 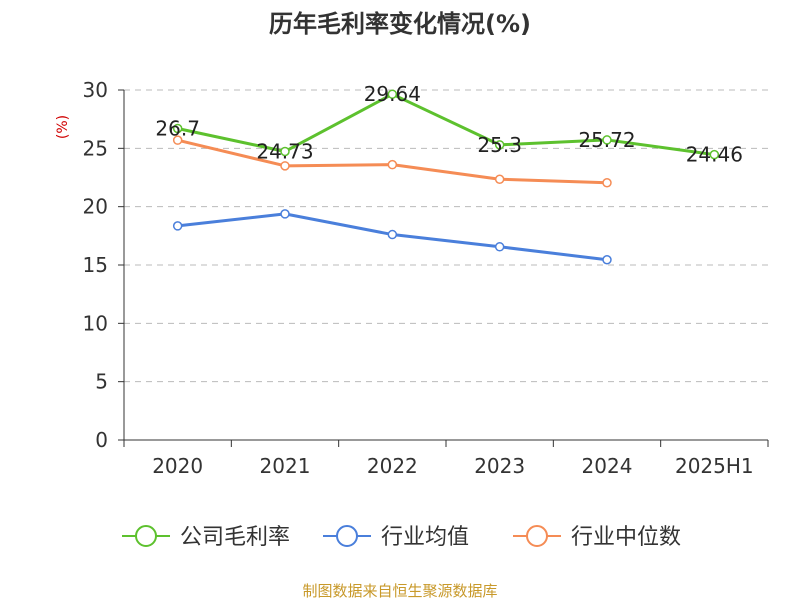 I want to click on x-tick-label-2020: 2020, so click(x=177, y=466).